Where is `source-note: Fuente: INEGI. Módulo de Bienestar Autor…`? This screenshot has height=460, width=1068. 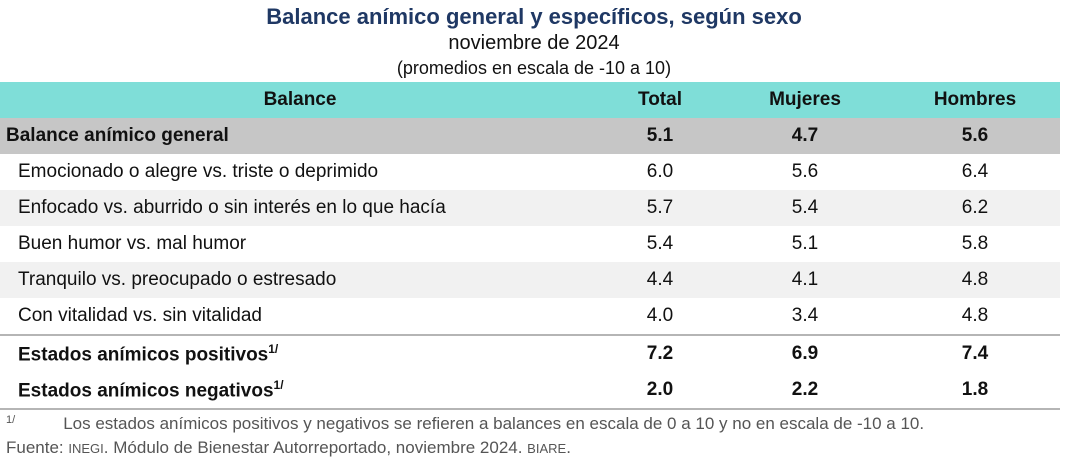 source-note: Fuente: INEGI. Módulo de Bienestar Autor… is located at coordinates (288, 448).